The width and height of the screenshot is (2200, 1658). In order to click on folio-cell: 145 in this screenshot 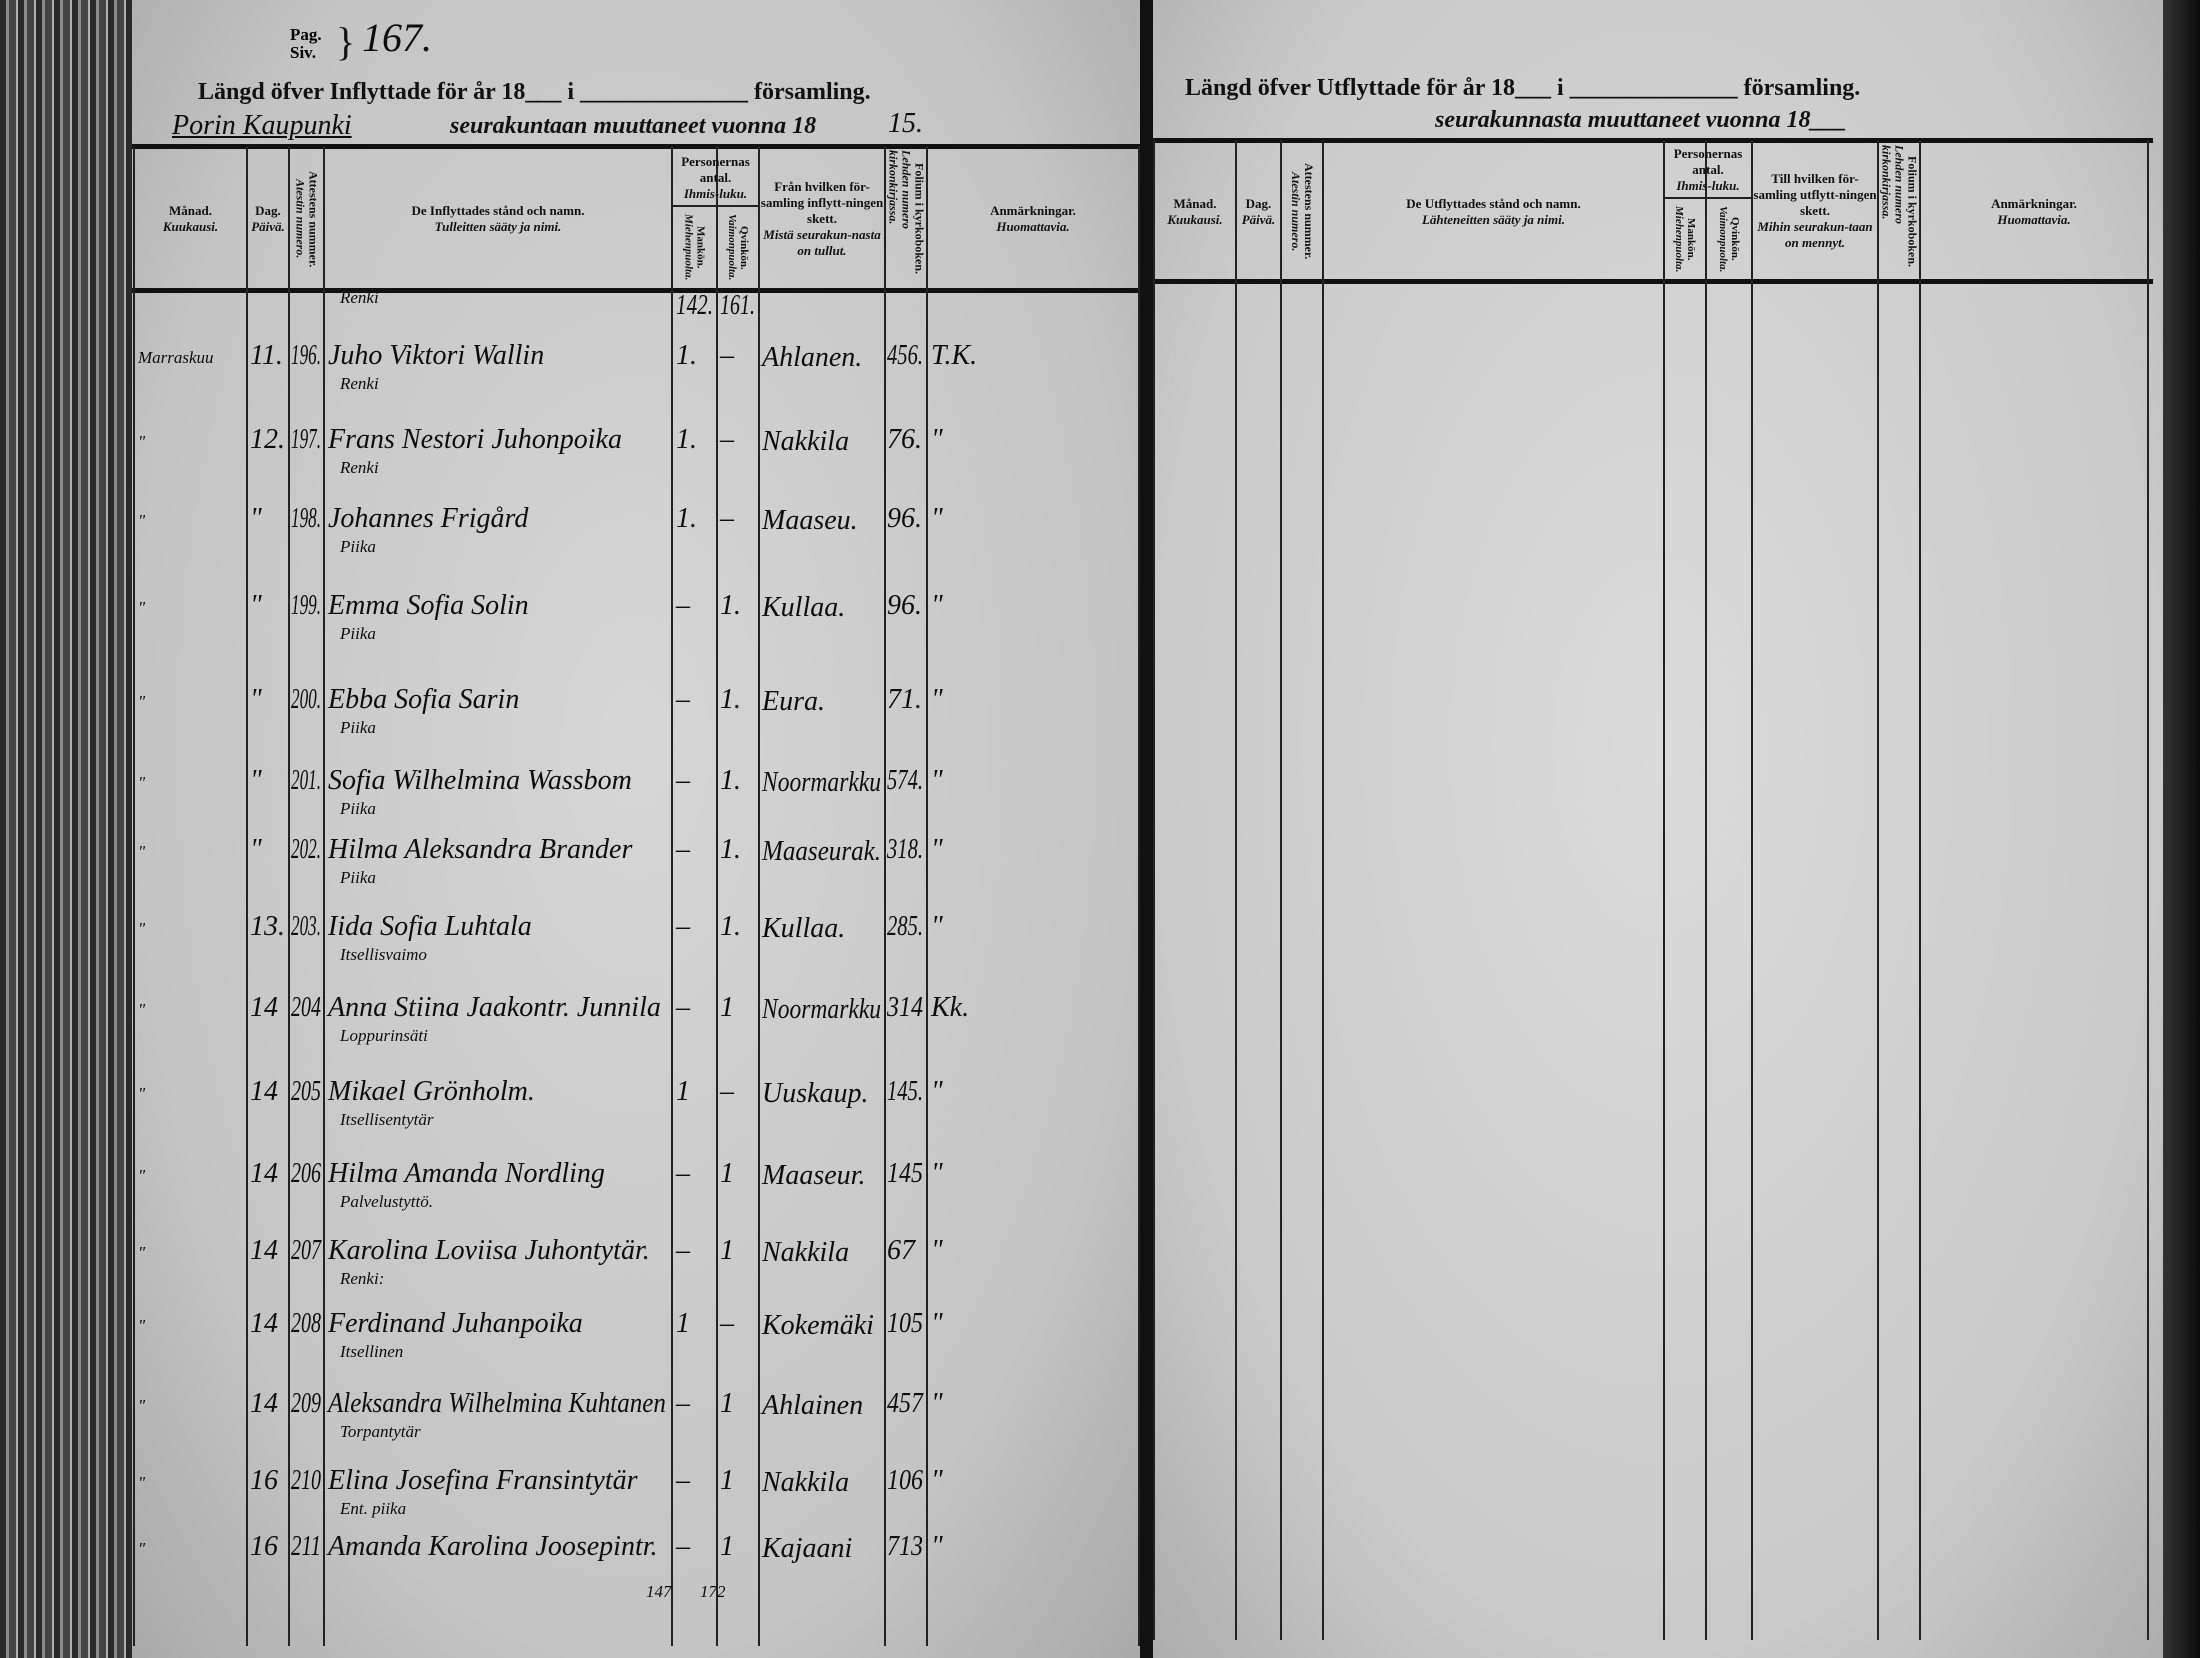, I will do `click(905, 1173)`.